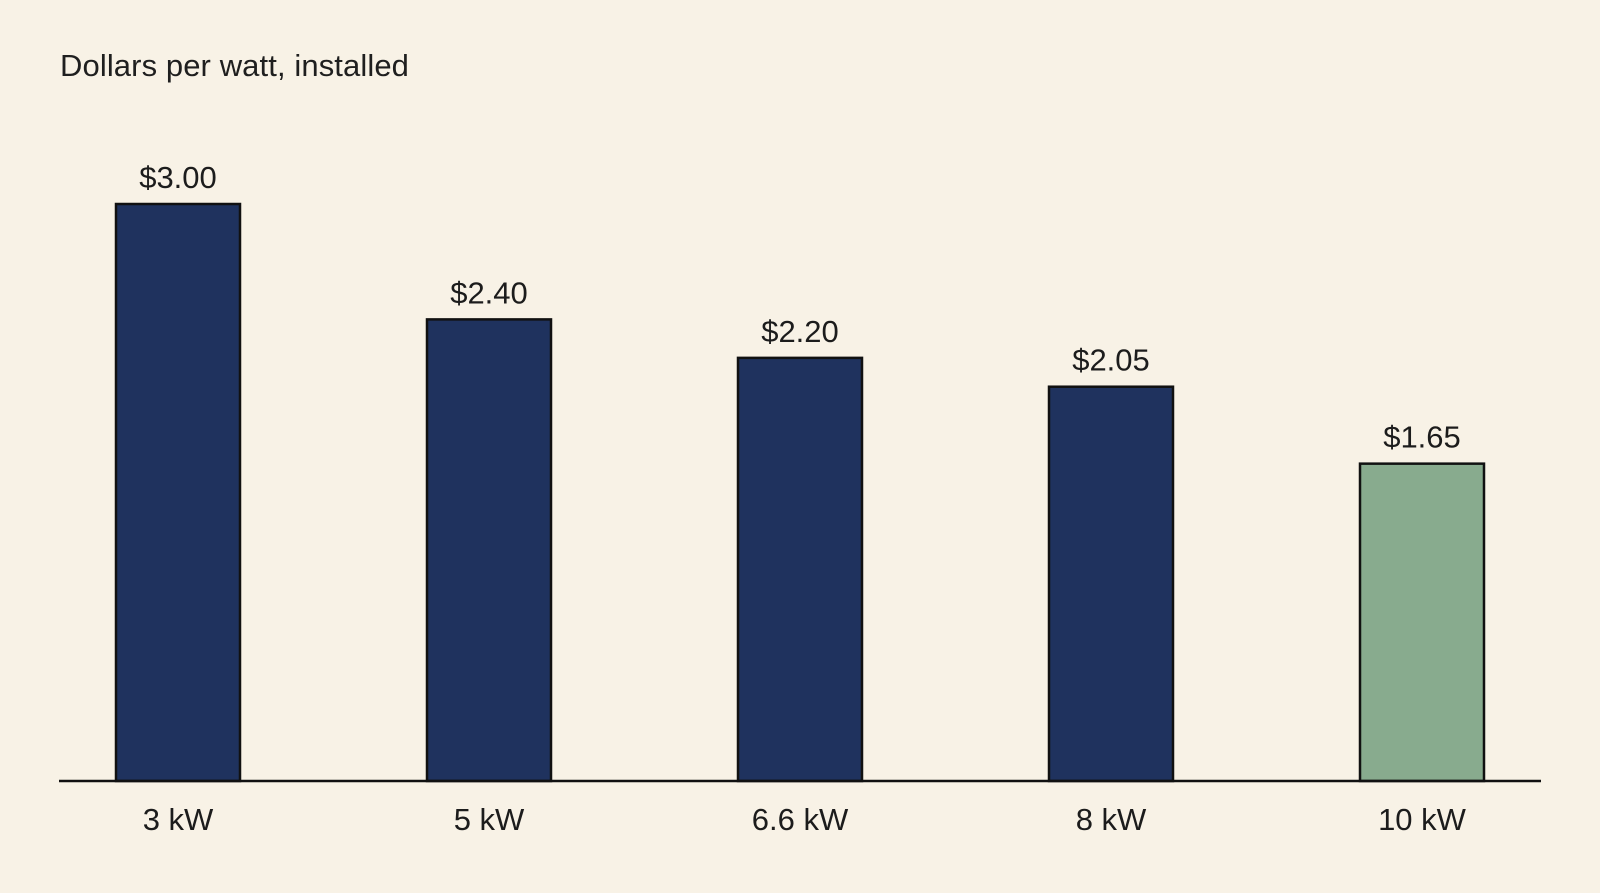 The height and width of the screenshot is (893, 1600). Describe the element at coordinates (1111, 584) in the screenshot. I see `bar-8-kw` at that location.